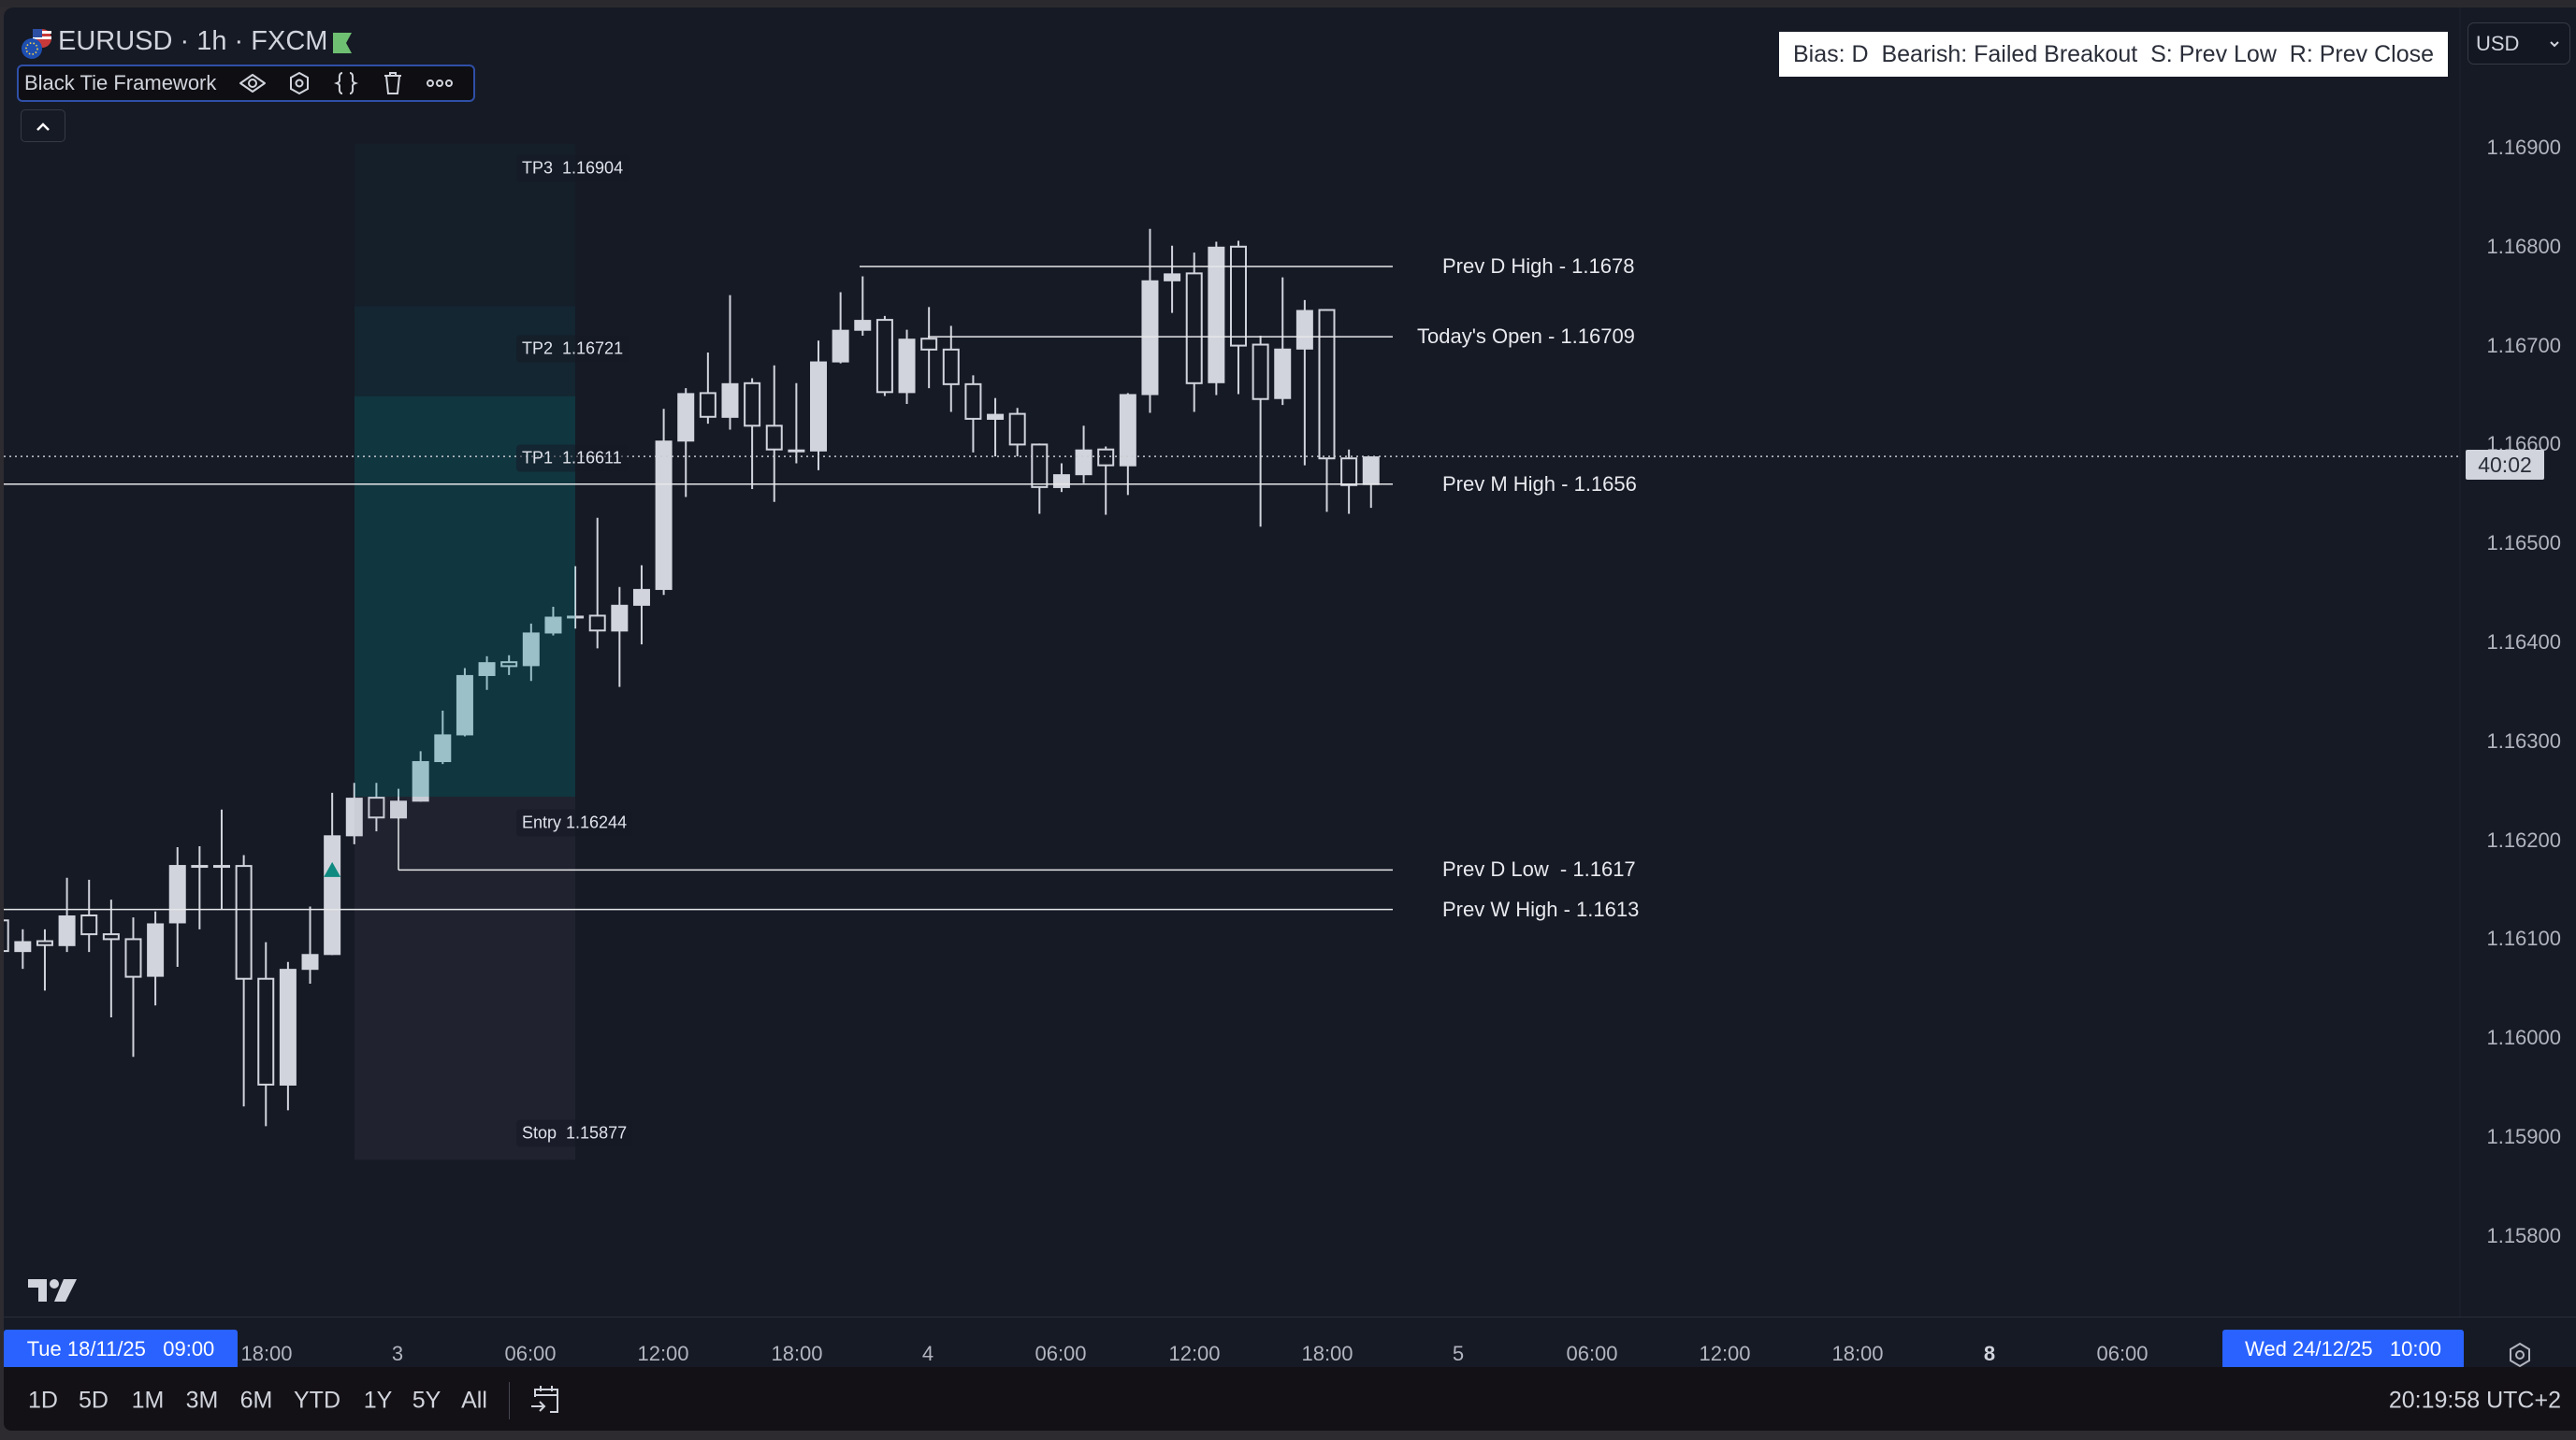 This screenshot has width=2576, height=1440. I want to click on position-tp2-label: TP2 1.16721, so click(573, 349).